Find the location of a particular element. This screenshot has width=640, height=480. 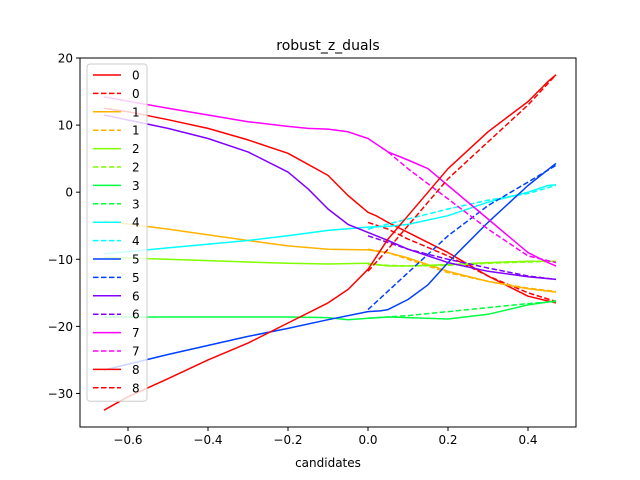

legend-label-10: 5 is located at coordinates (136, 260).